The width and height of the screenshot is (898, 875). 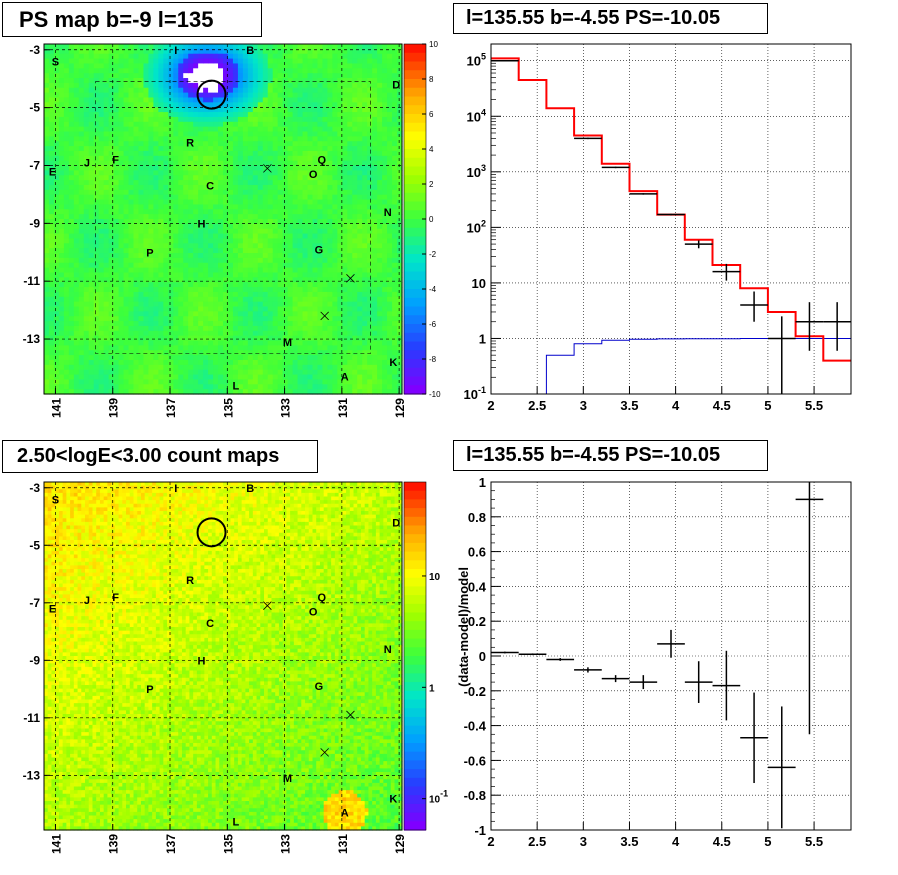 I want to click on map-x-tick-137: 137, so click(x=171, y=408).